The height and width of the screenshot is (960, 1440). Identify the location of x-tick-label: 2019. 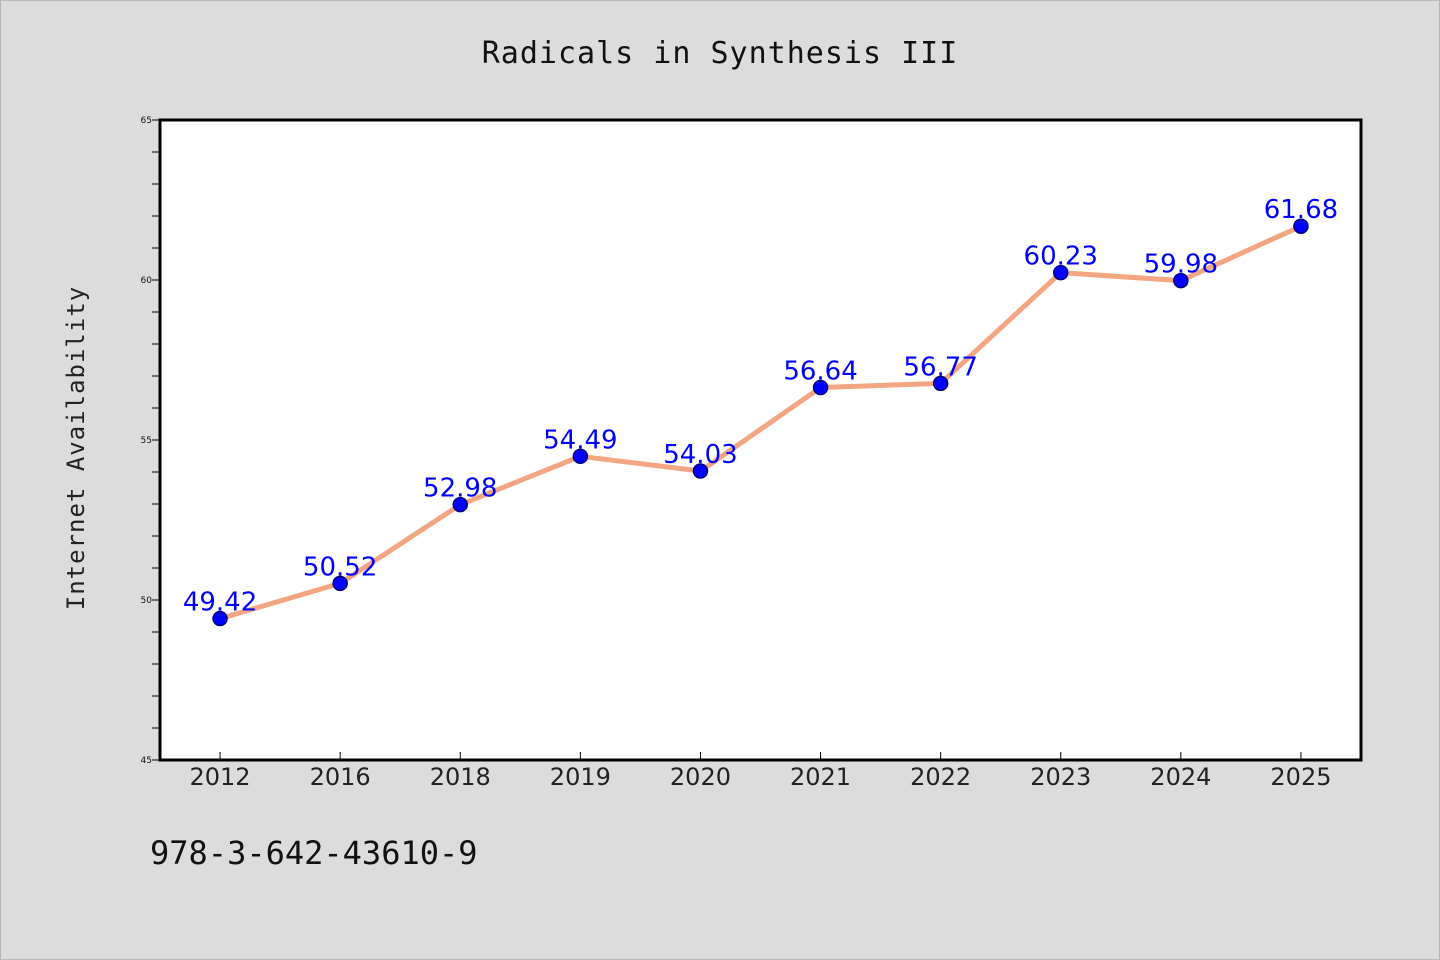
(580, 777).